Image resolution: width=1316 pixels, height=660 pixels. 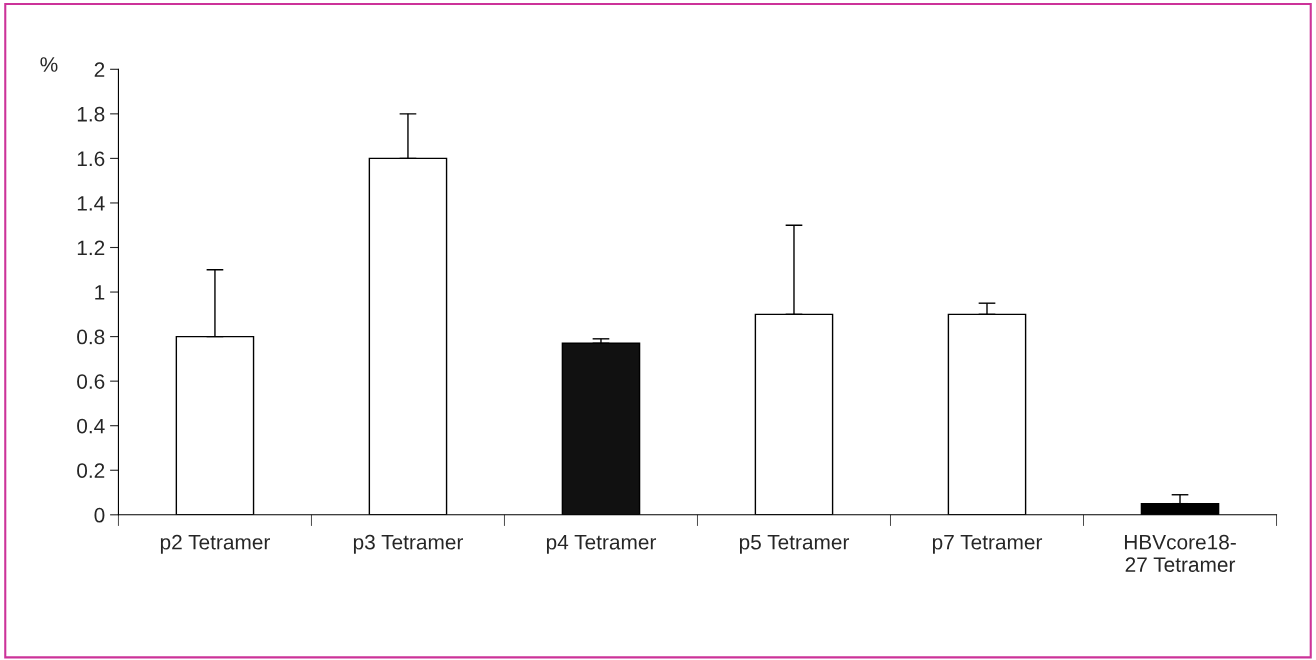 What do you see at coordinates (91, 248) in the screenshot?
I see `y-tick-label: 1.2` at bounding box center [91, 248].